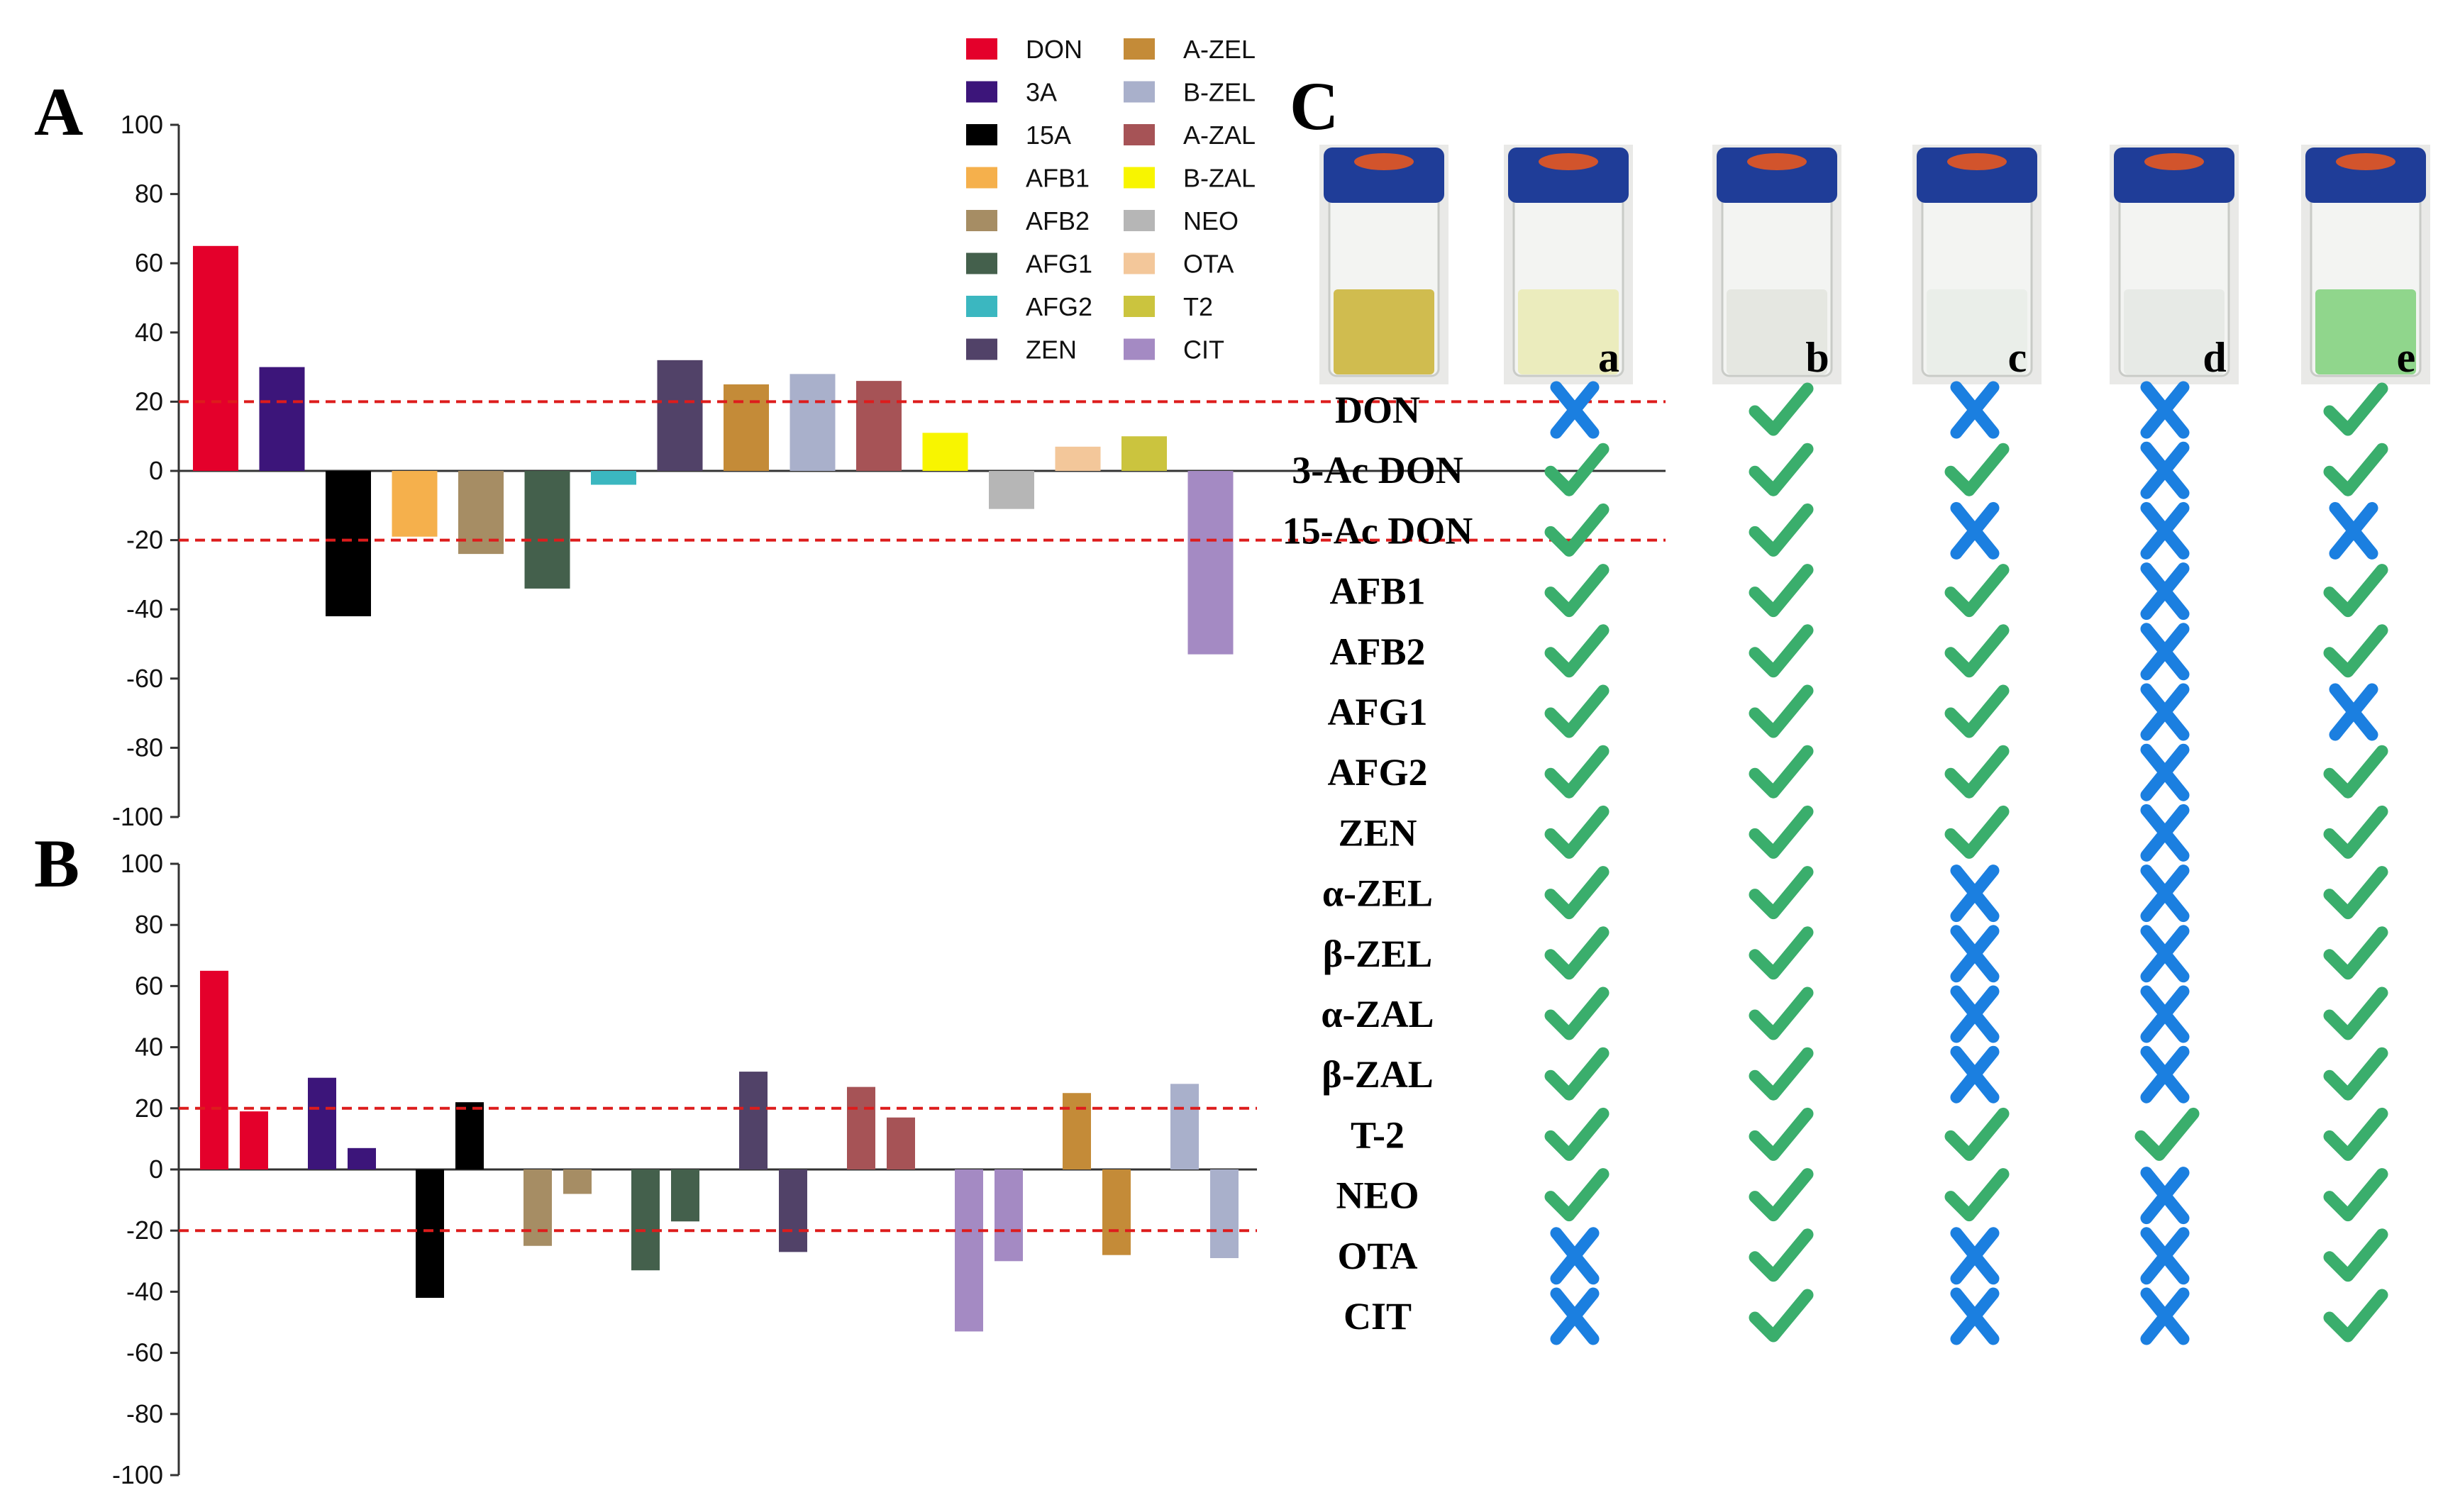 Image resolution: width=2443 pixels, height=1512 pixels. Describe the element at coordinates (1144, 454) in the screenshot. I see `bar-t2` at that location.